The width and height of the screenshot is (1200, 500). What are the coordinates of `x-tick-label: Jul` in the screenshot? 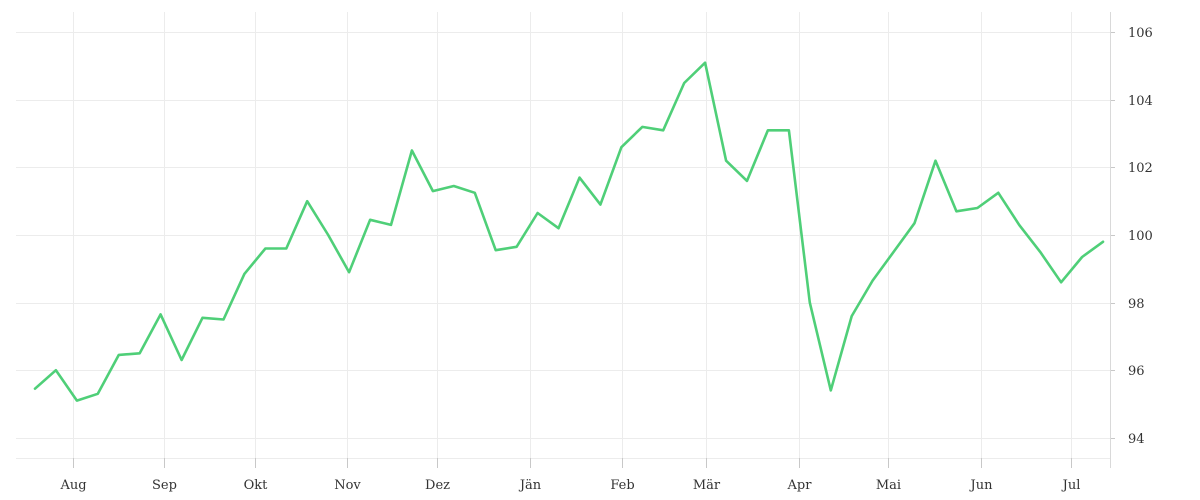 It's located at (1071, 485).